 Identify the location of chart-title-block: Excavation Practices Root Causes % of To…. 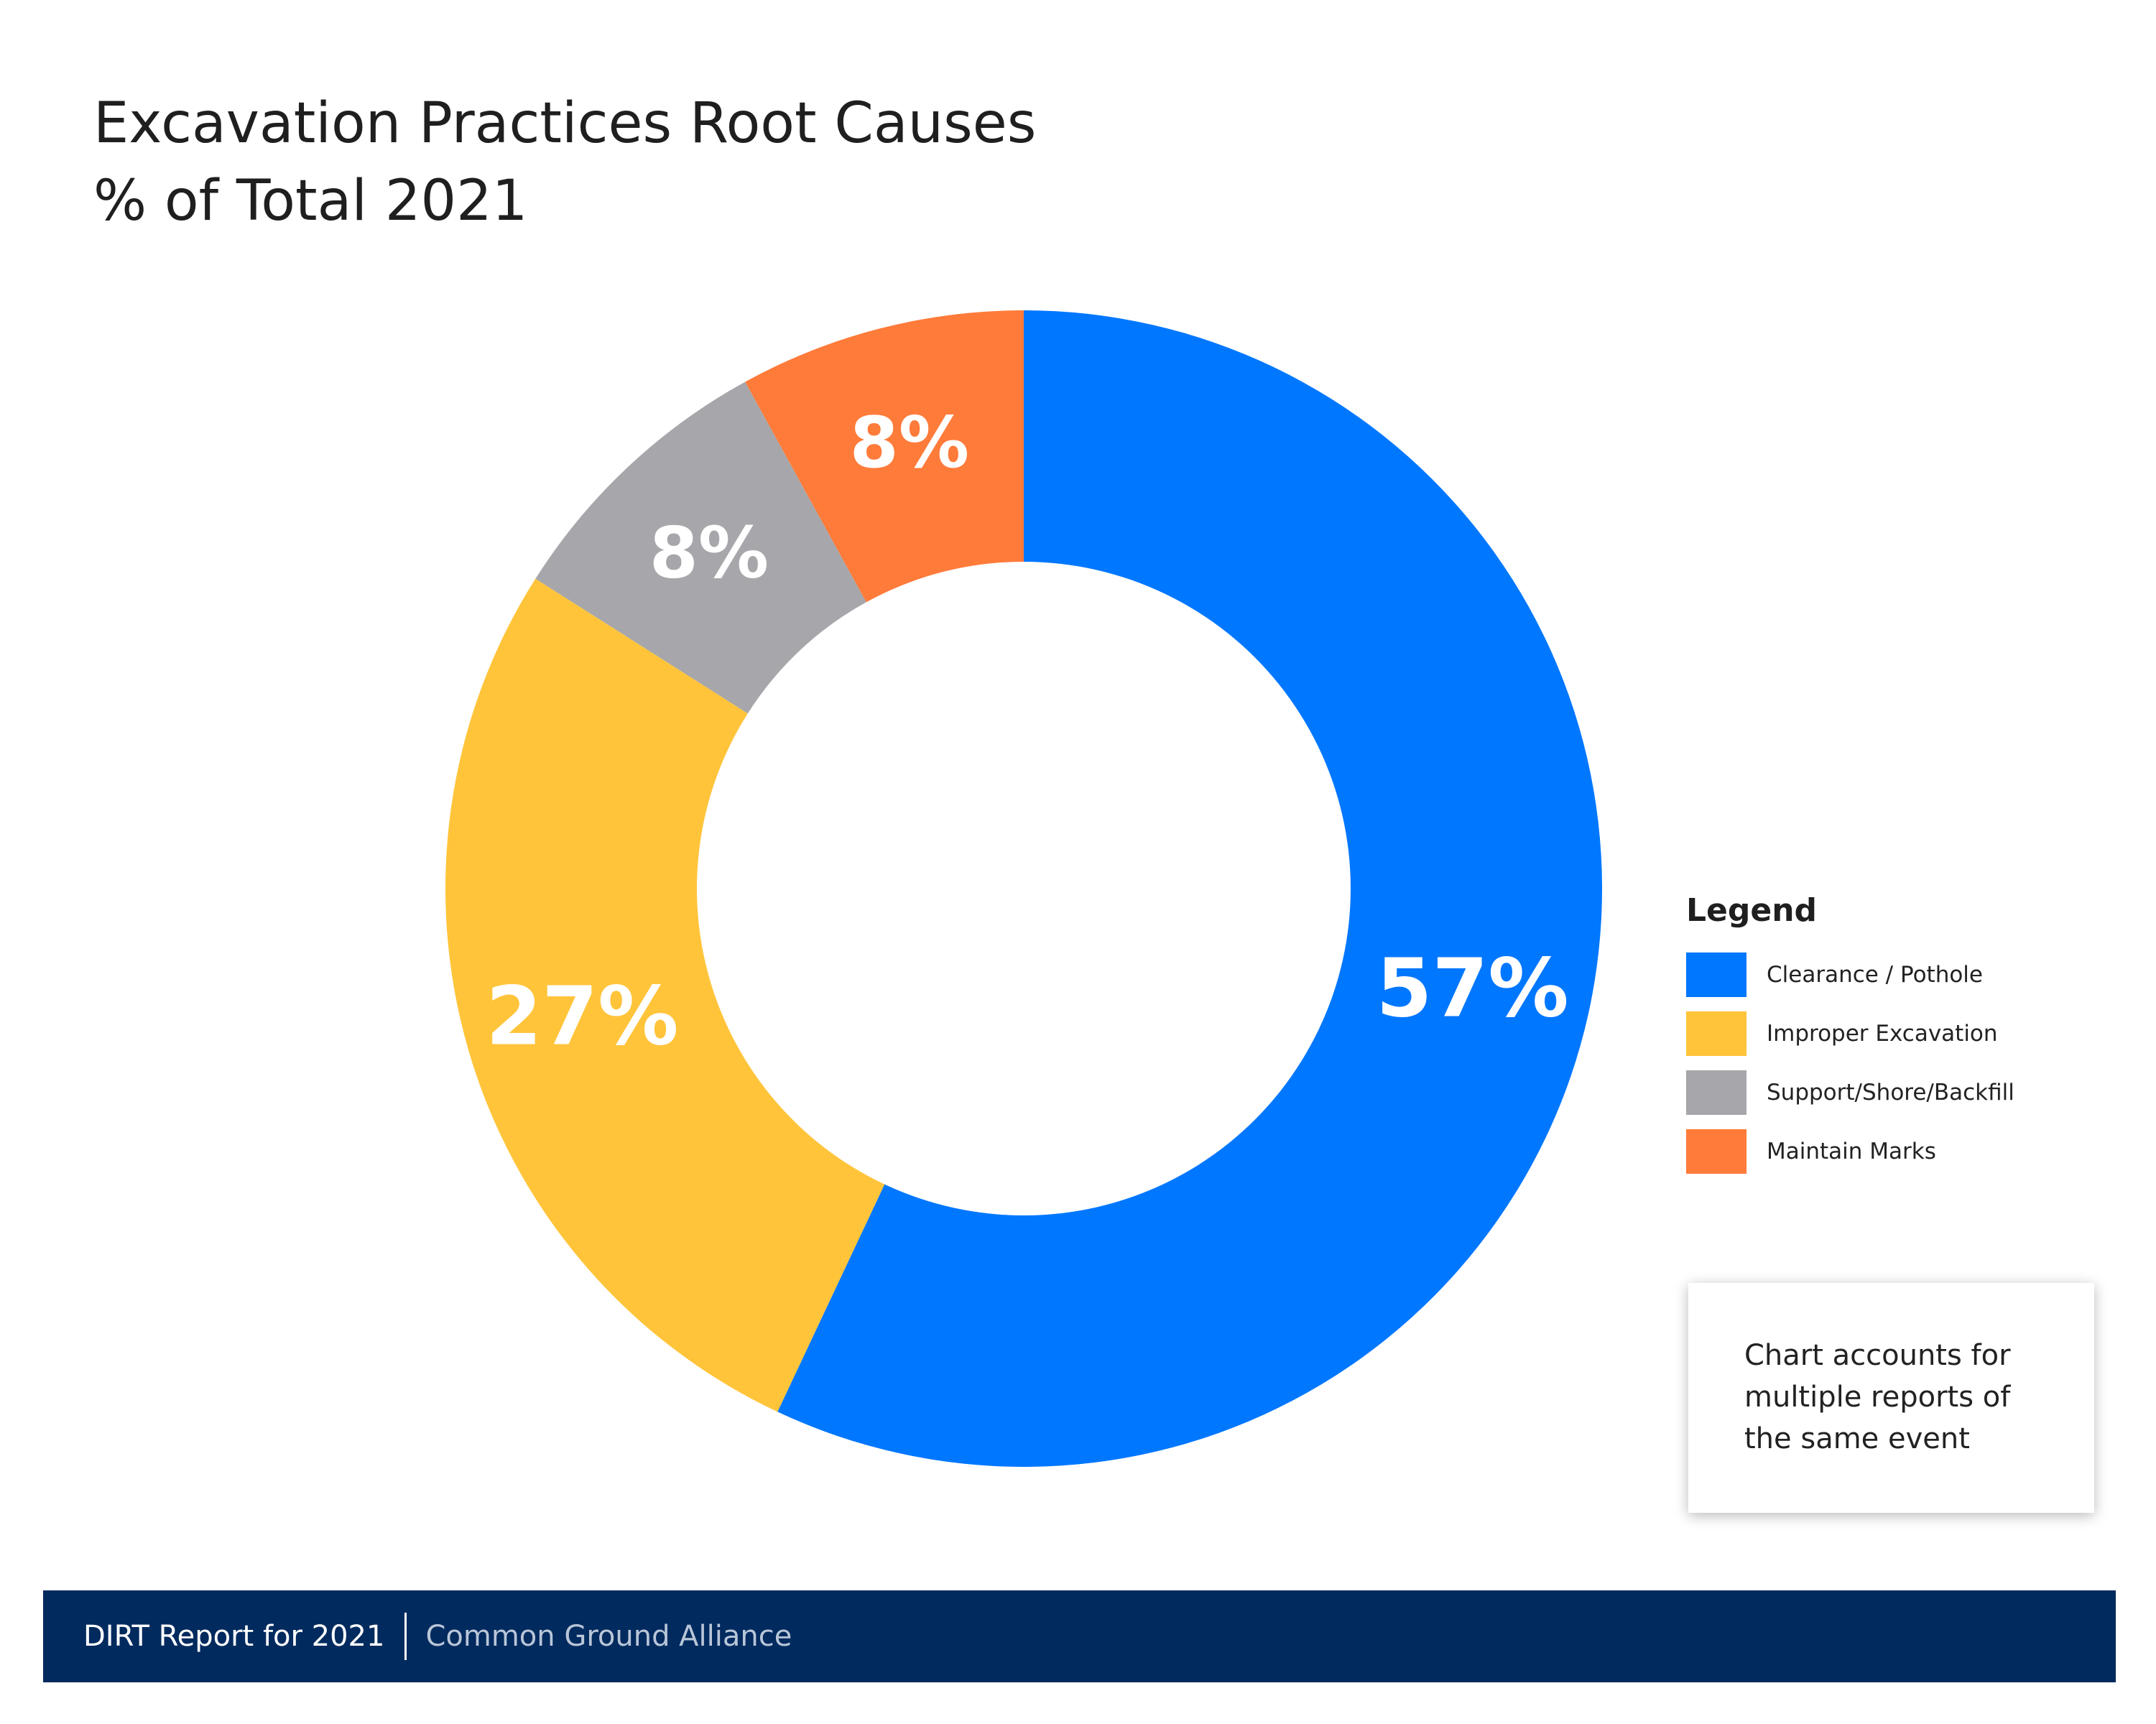
(564, 162).